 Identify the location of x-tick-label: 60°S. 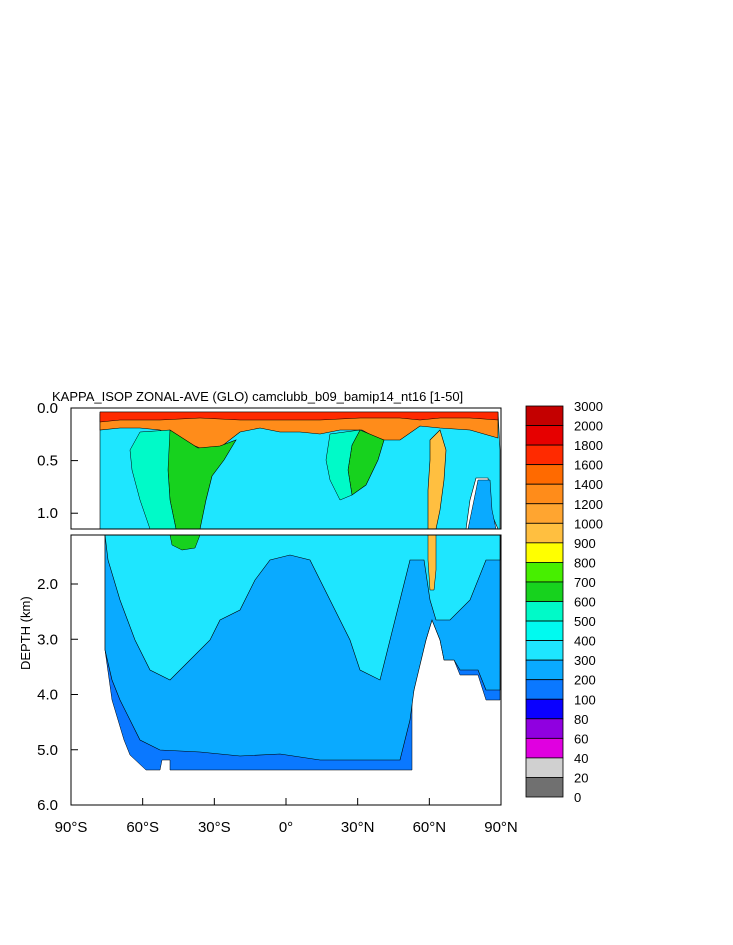
(142, 827).